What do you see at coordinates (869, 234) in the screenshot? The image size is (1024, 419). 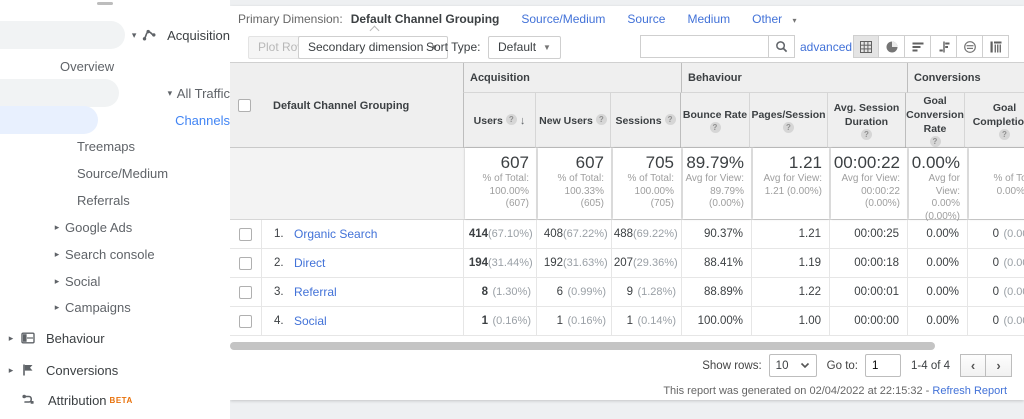 I see `avg-duration-value: 00:00:25` at bounding box center [869, 234].